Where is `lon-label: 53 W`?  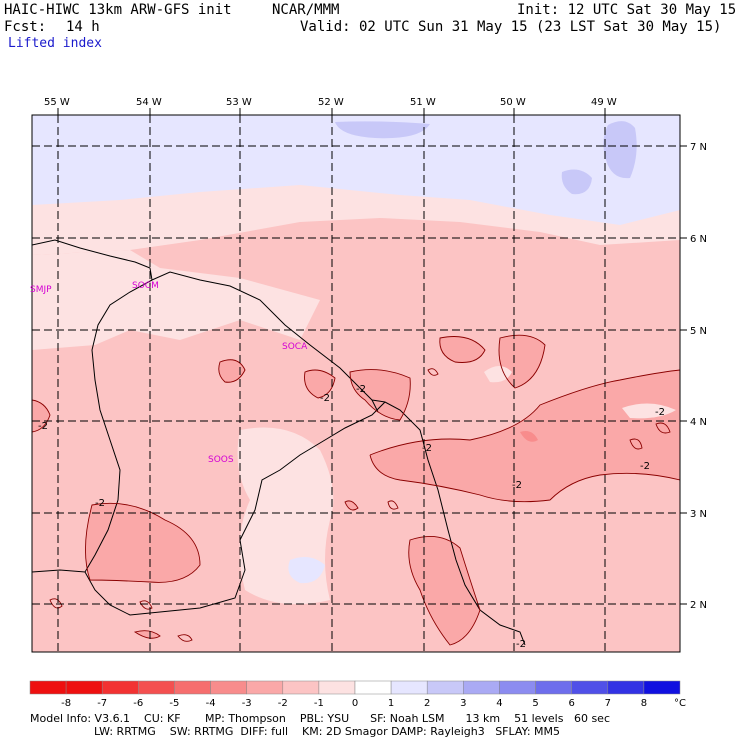
lon-label: 53 W is located at coordinates (239, 102).